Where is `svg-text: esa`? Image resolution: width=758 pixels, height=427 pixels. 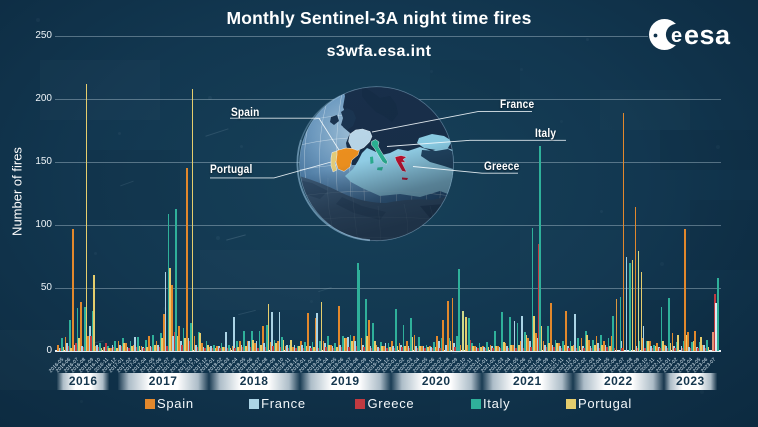
svg-text: esa is located at coordinates (707, 35).